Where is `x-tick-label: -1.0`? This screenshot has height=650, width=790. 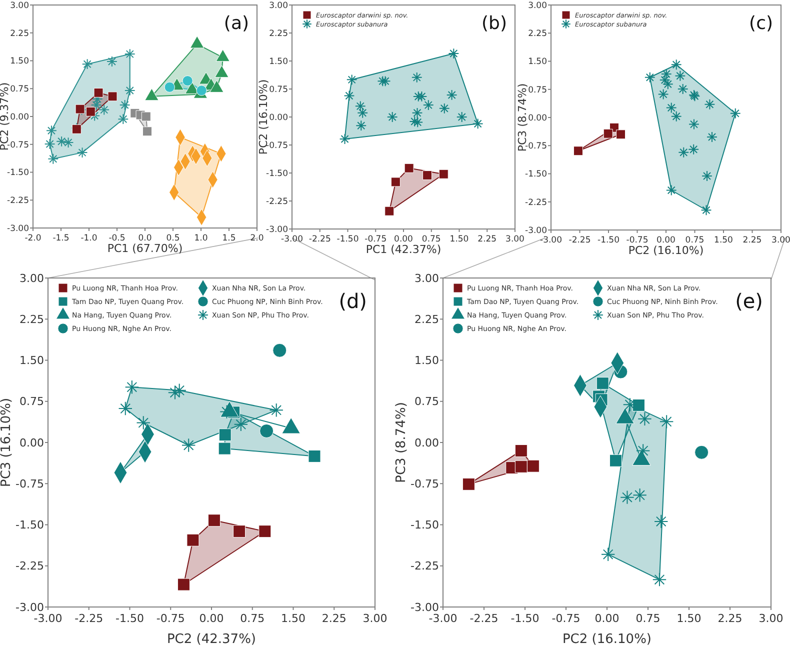 x-tick-label: -1.0 is located at coordinates (89, 239).